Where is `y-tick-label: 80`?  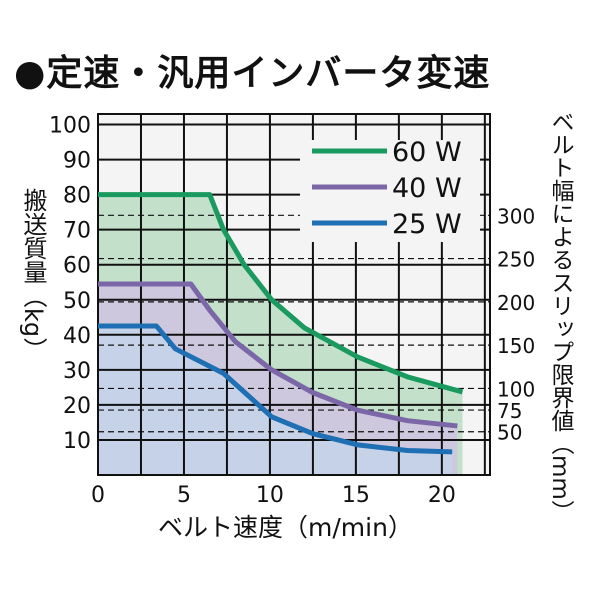 y-tick-label: 80 is located at coordinates (77, 196).